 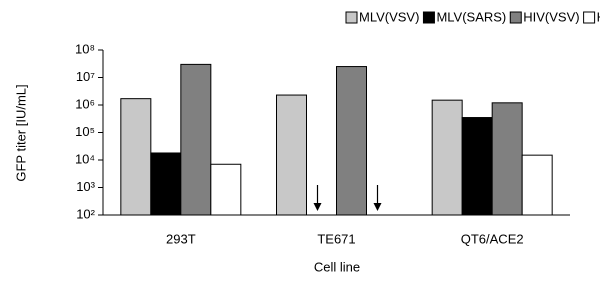 What do you see at coordinates (337, 266) in the screenshot?
I see `x-axis-label: Cell line` at bounding box center [337, 266].